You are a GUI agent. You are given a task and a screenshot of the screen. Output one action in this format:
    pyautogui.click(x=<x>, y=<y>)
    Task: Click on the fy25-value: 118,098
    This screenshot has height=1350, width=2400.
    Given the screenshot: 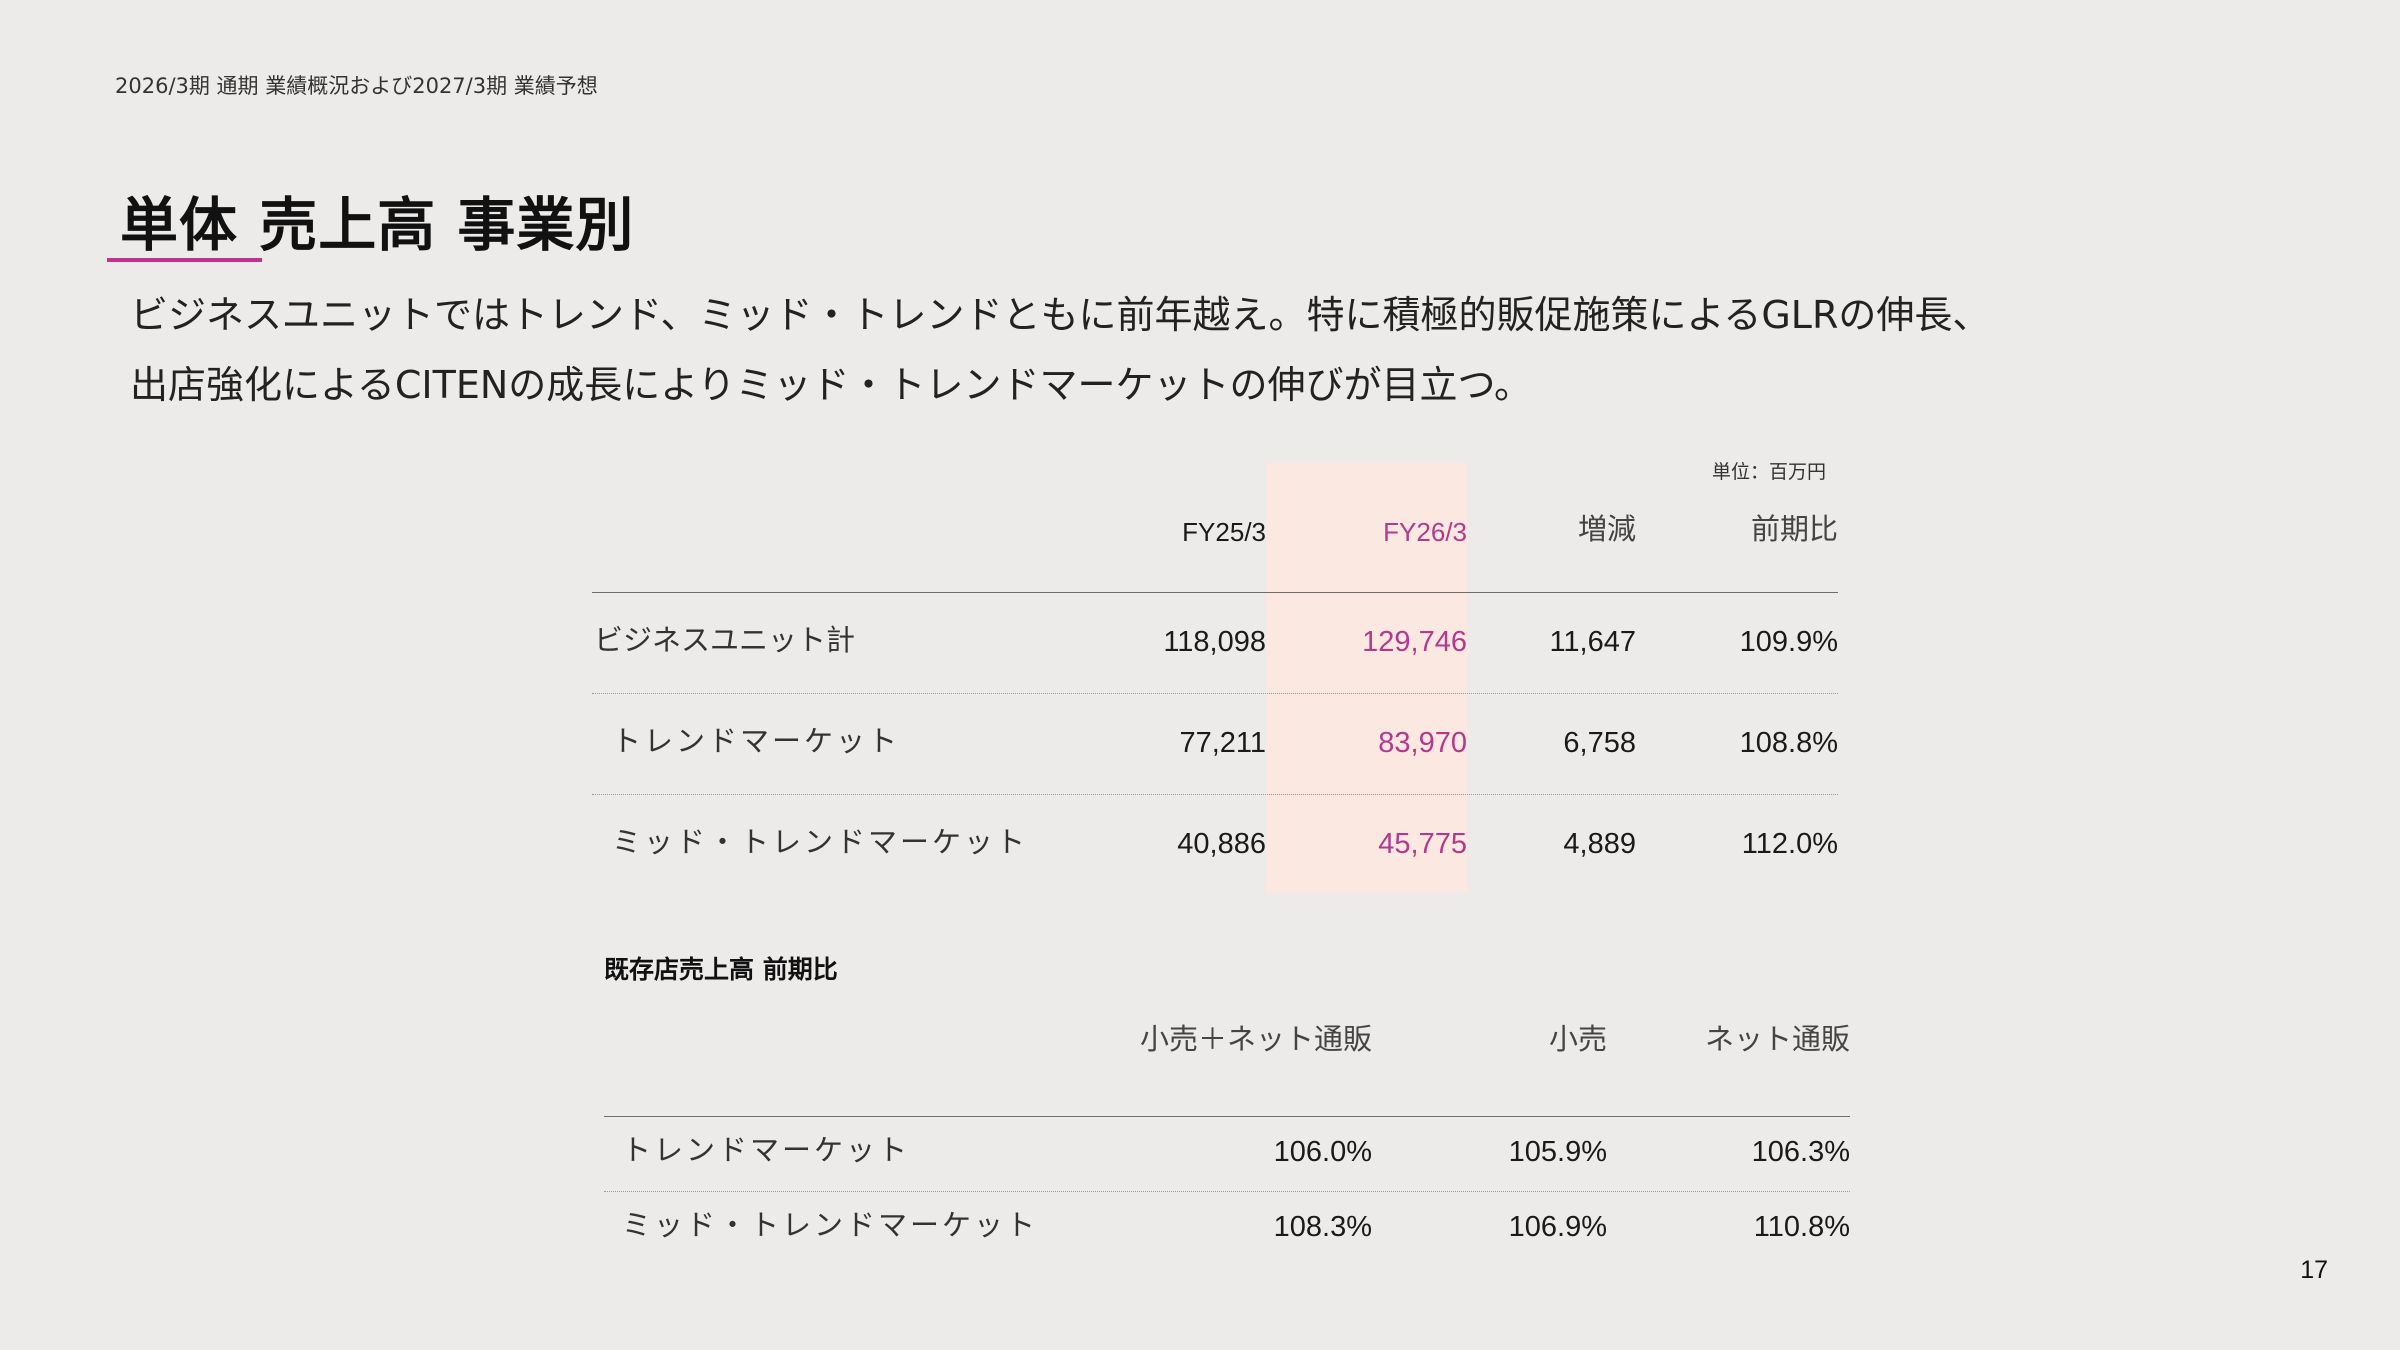 What is the action you would take?
    pyautogui.click(x=1214, y=642)
    